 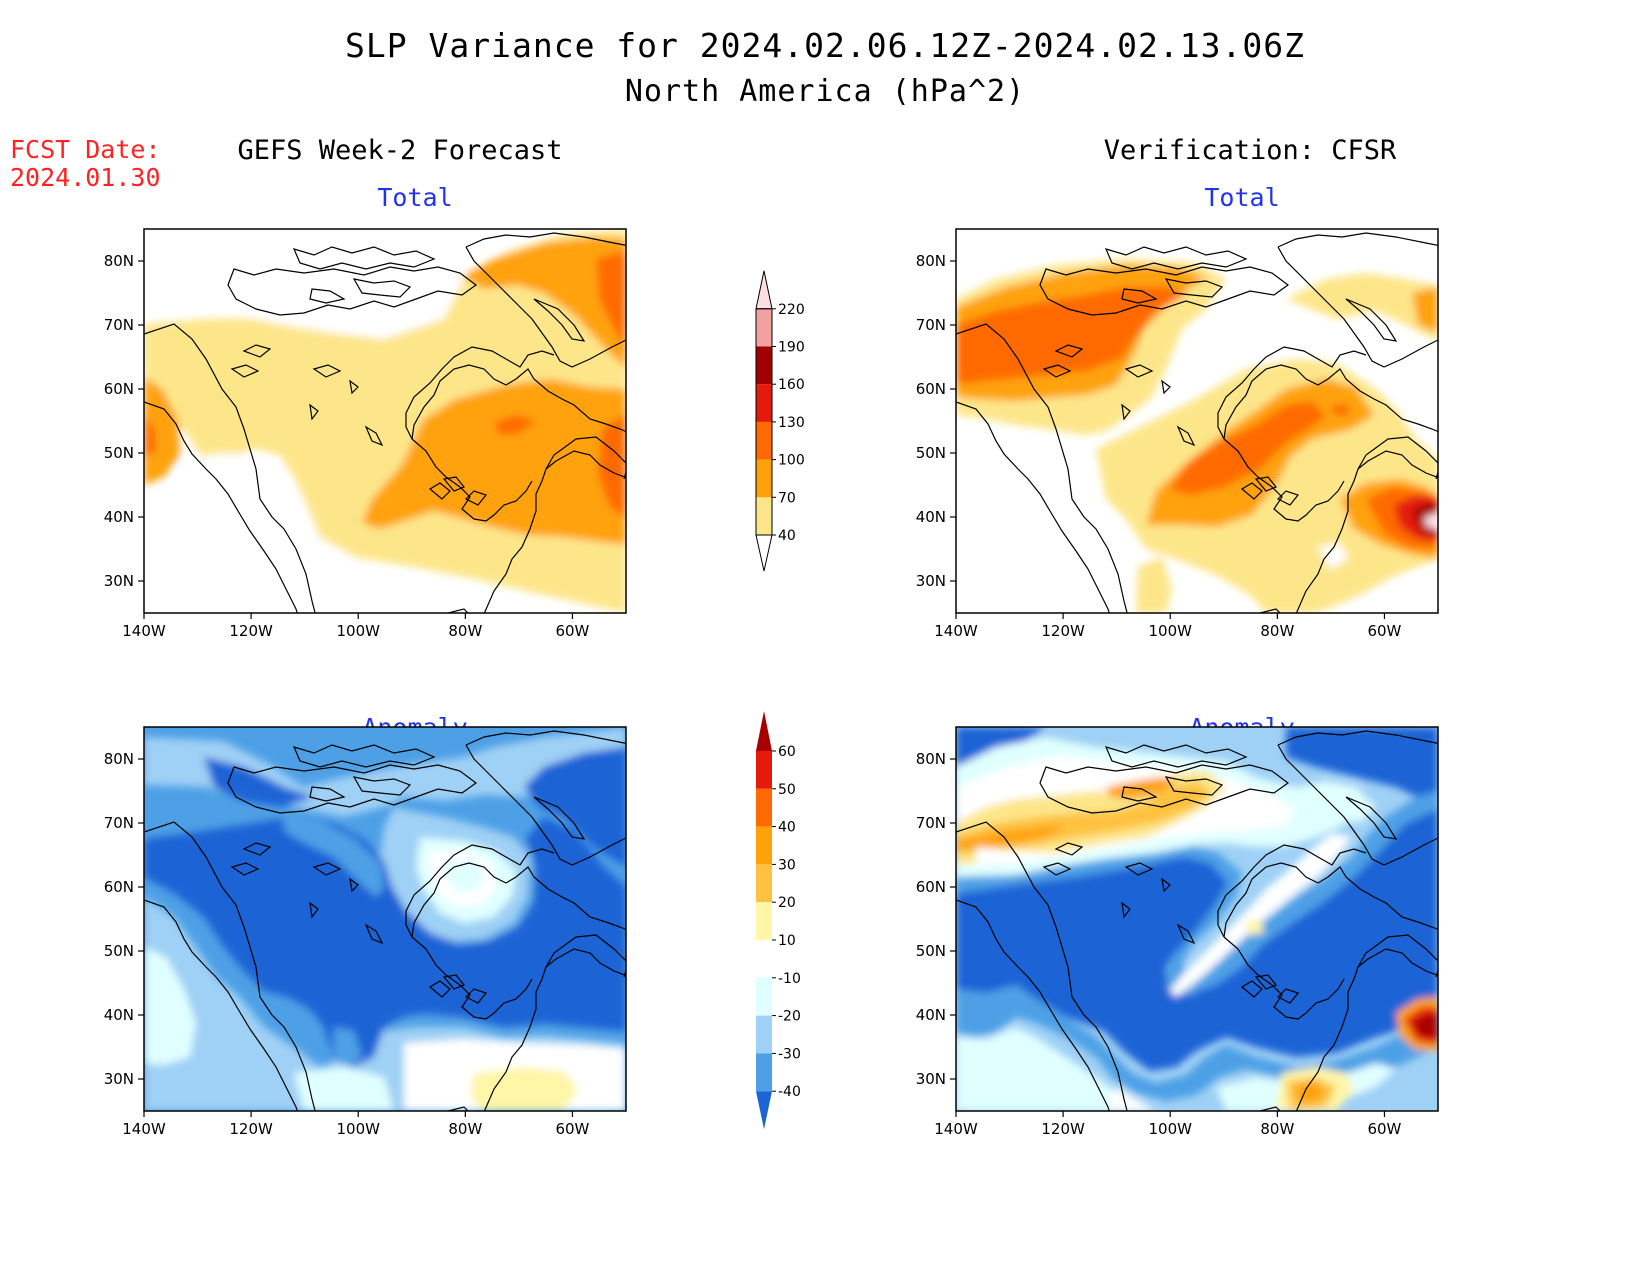 I want to click on lon-tick-label-verify-anomaly: 140W, so click(x=956, y=1129).